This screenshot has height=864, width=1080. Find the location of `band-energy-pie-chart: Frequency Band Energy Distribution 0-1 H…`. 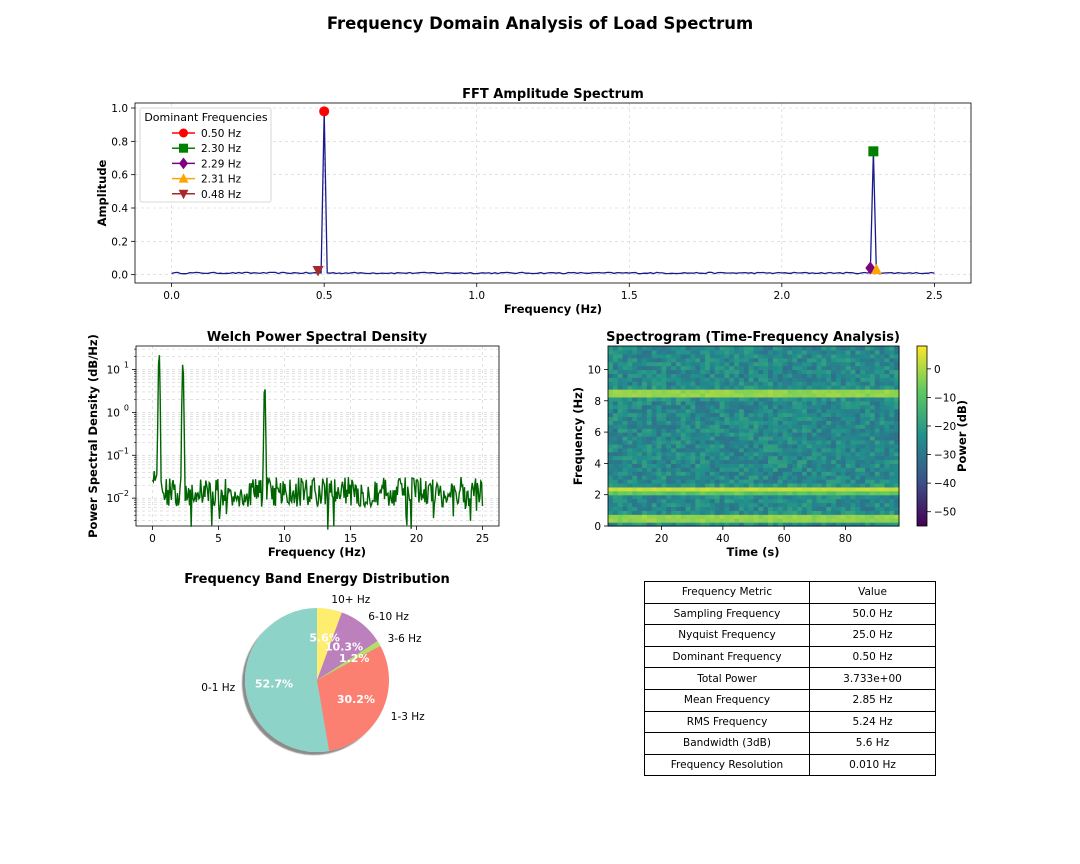

band-energy-pie-chart: Frequency Band Energy Distribution 0-1 H… is located at coordinates (317, 662).